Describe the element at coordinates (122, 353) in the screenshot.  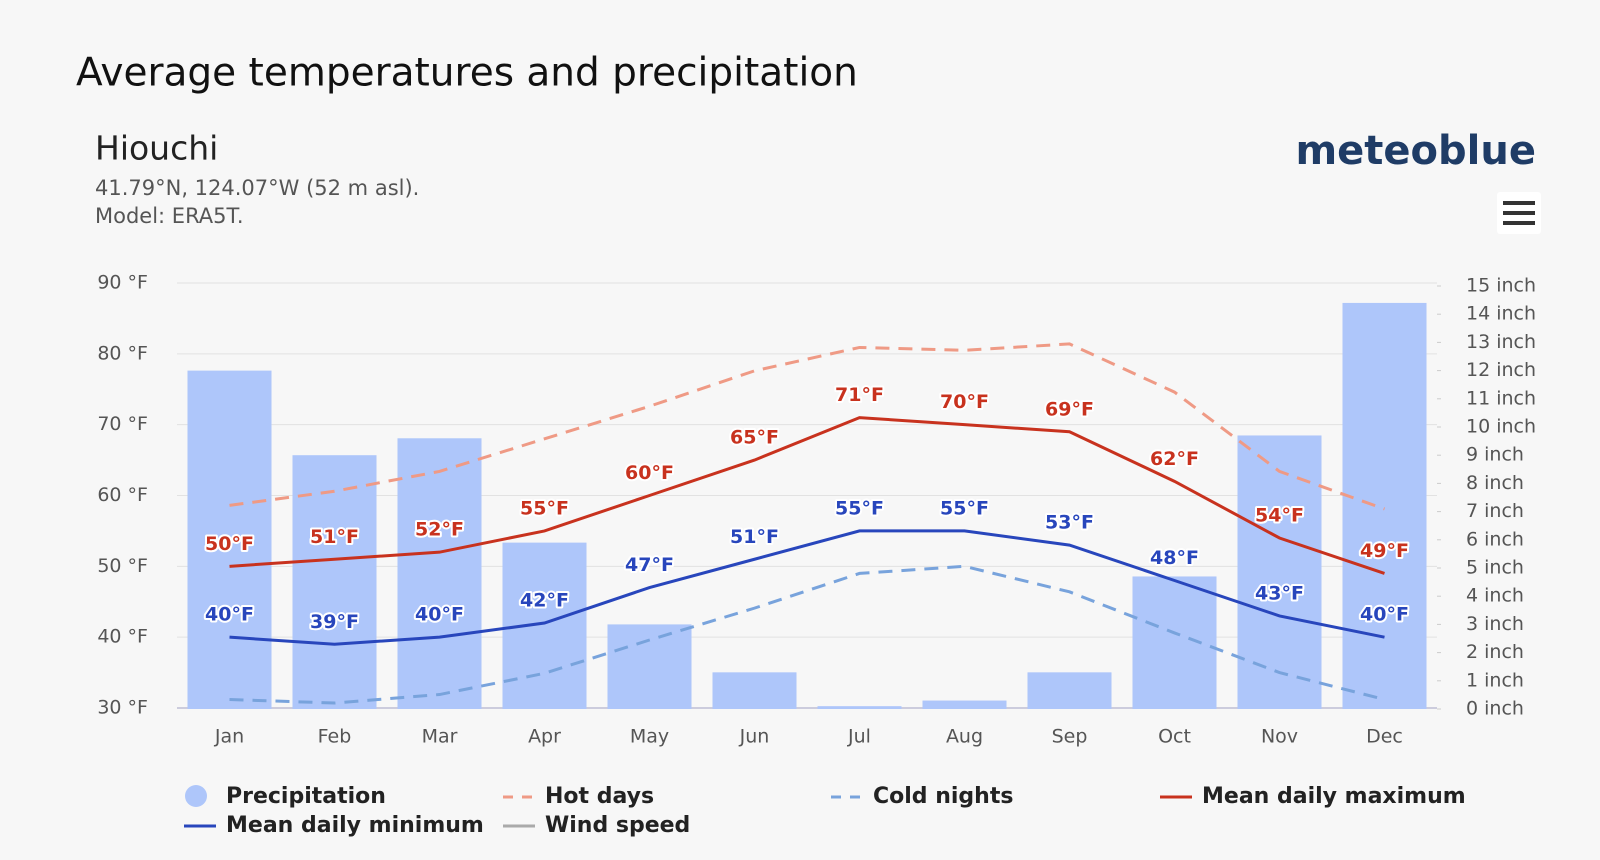
I see `y-tick-label: 80 °F` at that location.